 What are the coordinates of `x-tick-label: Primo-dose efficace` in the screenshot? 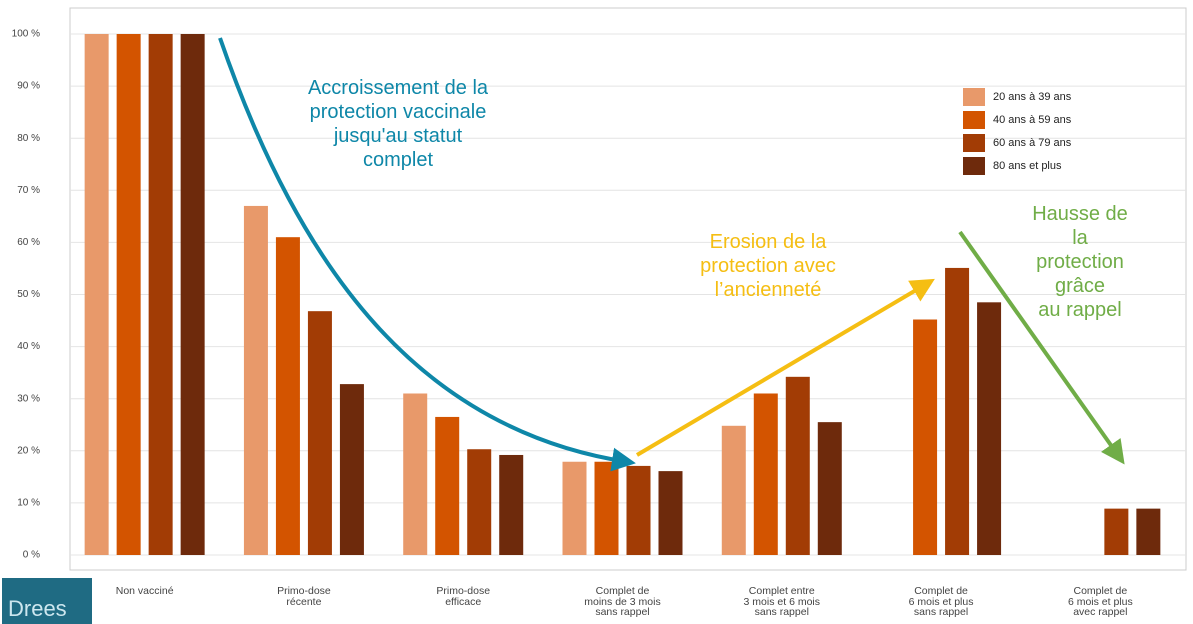 It's located at (463, 596).